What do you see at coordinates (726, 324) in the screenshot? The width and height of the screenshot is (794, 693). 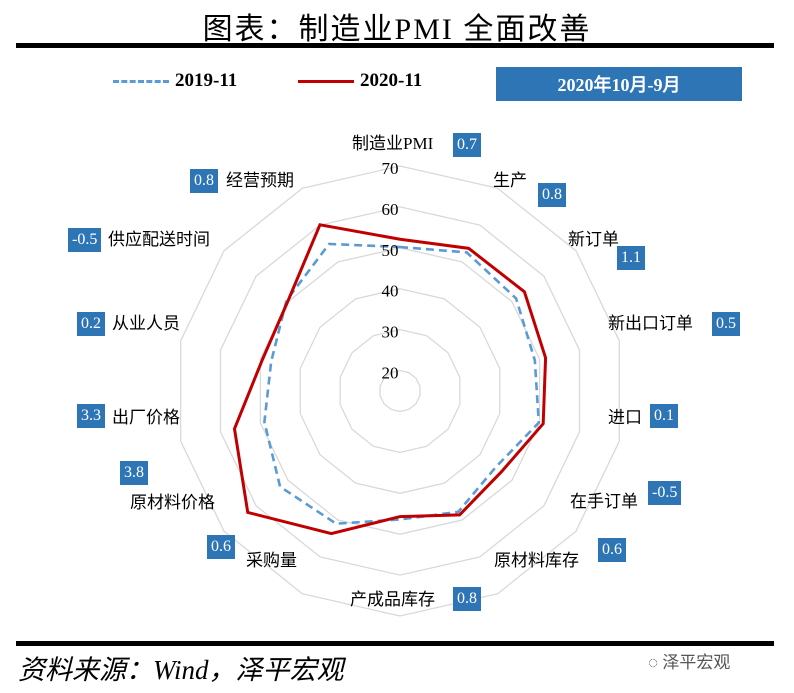 I see `change-label: 0.5` at bounding box center [726, 324].